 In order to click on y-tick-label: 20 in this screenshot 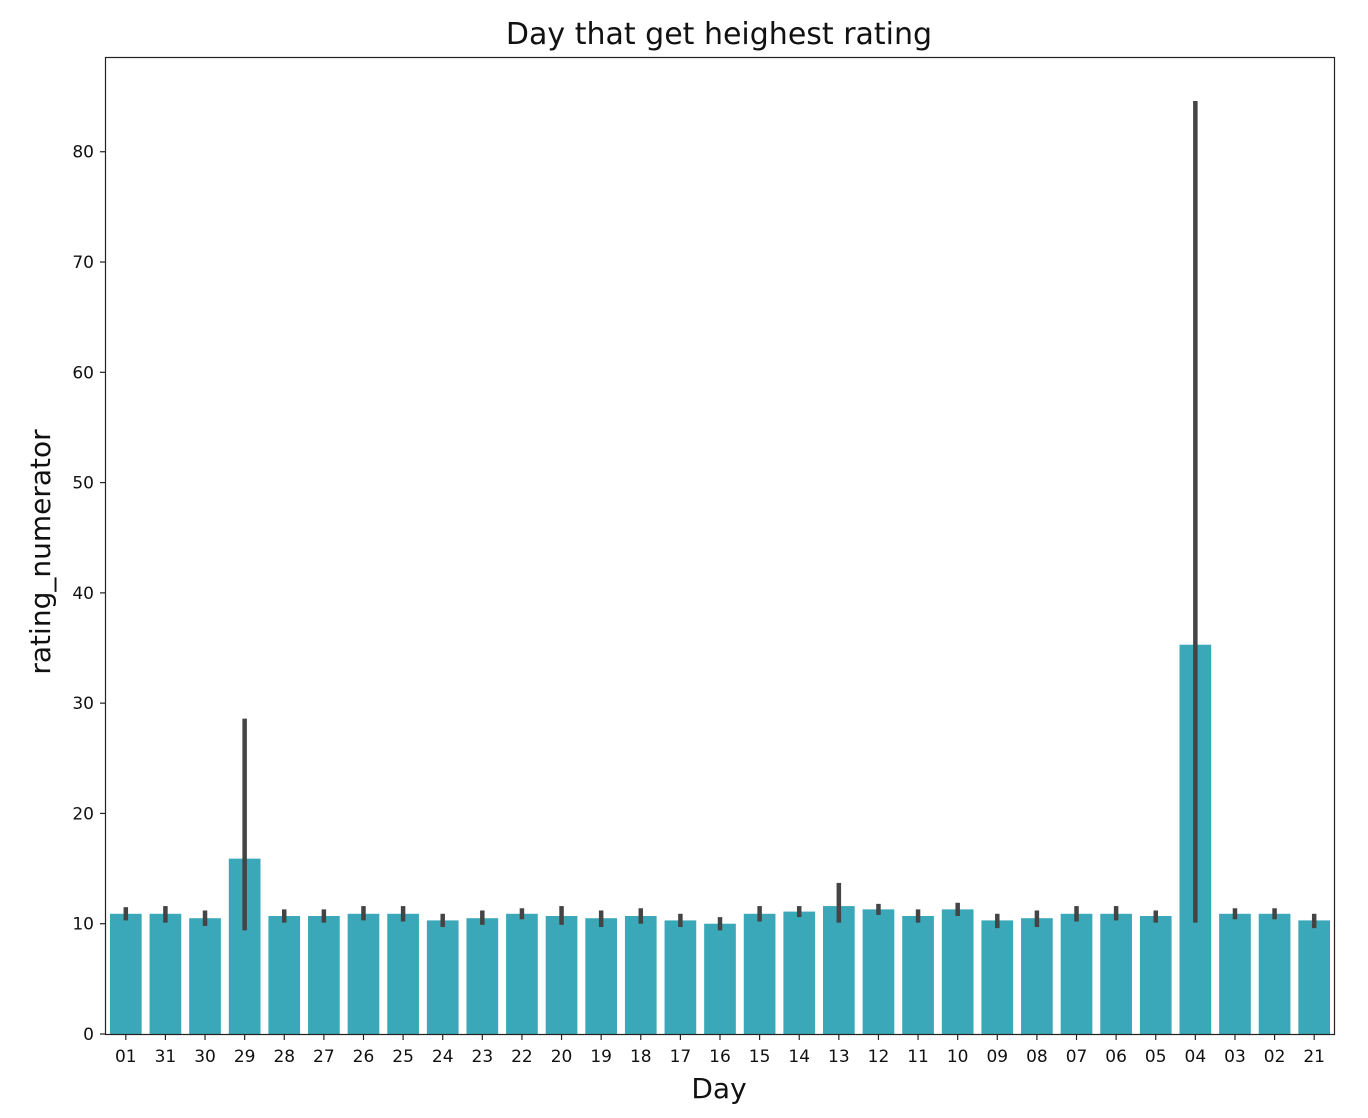, I will do `click(83, 814)`.